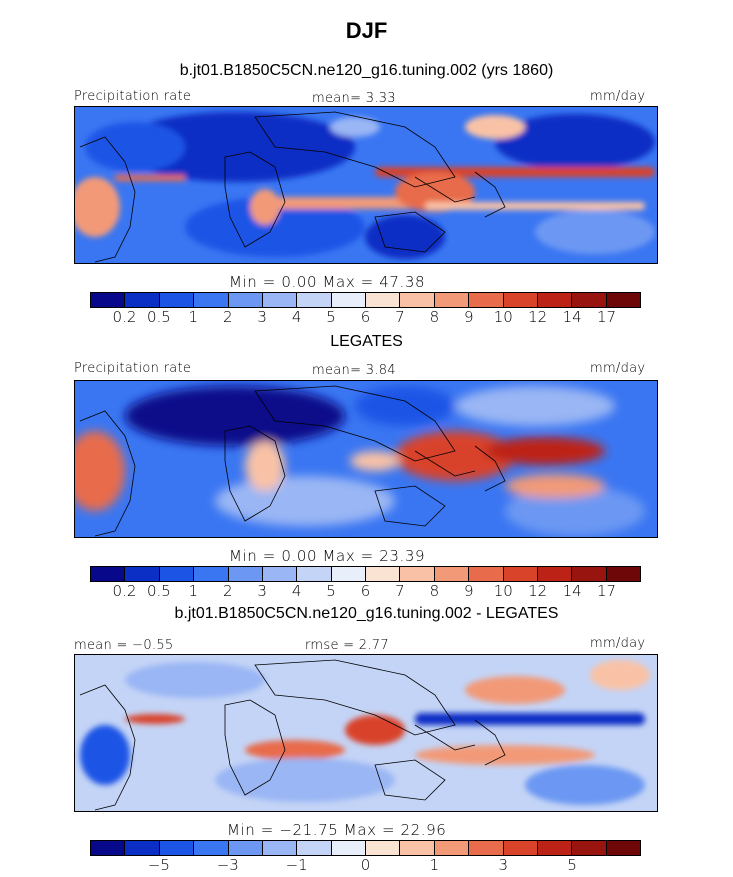  What do you see at coordinates (158, 317) in the screenshot?
I see `colorbar-1-tick-label: 0.5` at bounding box center [158, 317].